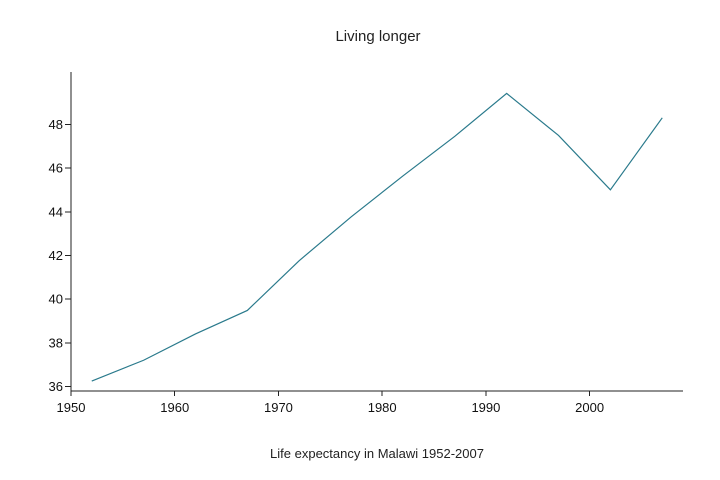  What do you see at coordinates (56, 342) in the screenshot?
I see `y-tick-label: 38` at bounding box center [56, 342].